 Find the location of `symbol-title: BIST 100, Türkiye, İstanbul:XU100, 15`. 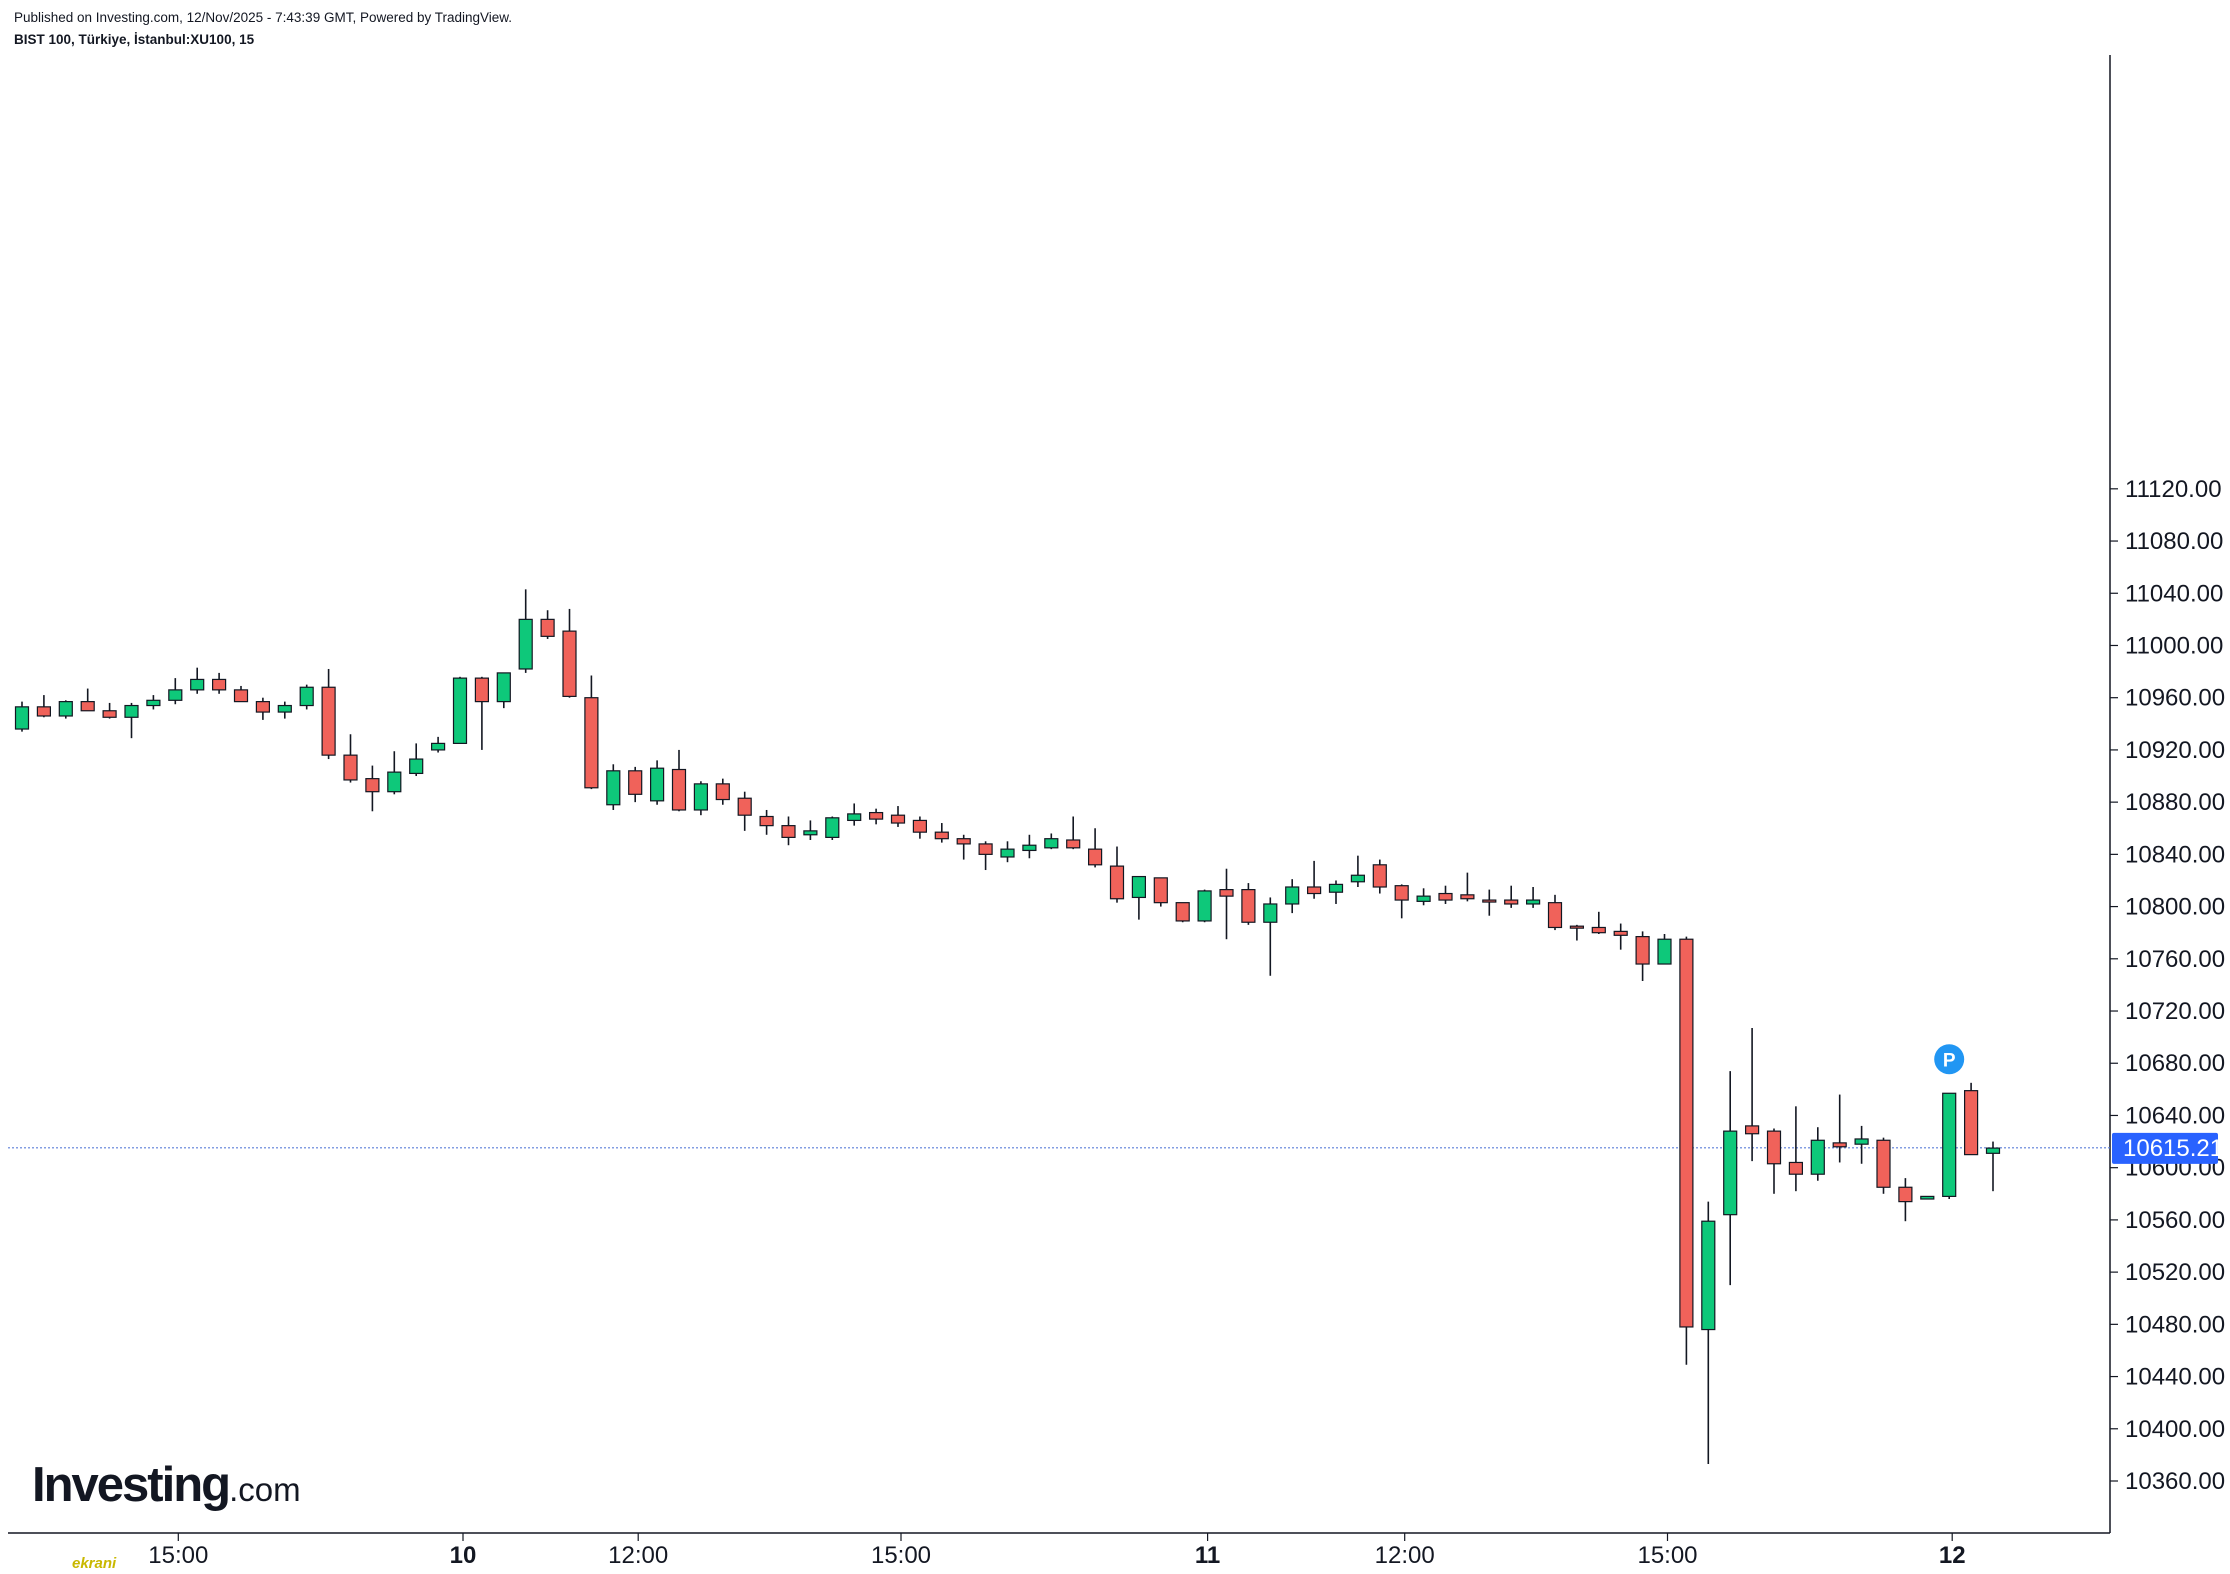

symbol-title: BIST 100, Türkiye, İstanbul:XU100, 15 is located at coordinates (134, 39).